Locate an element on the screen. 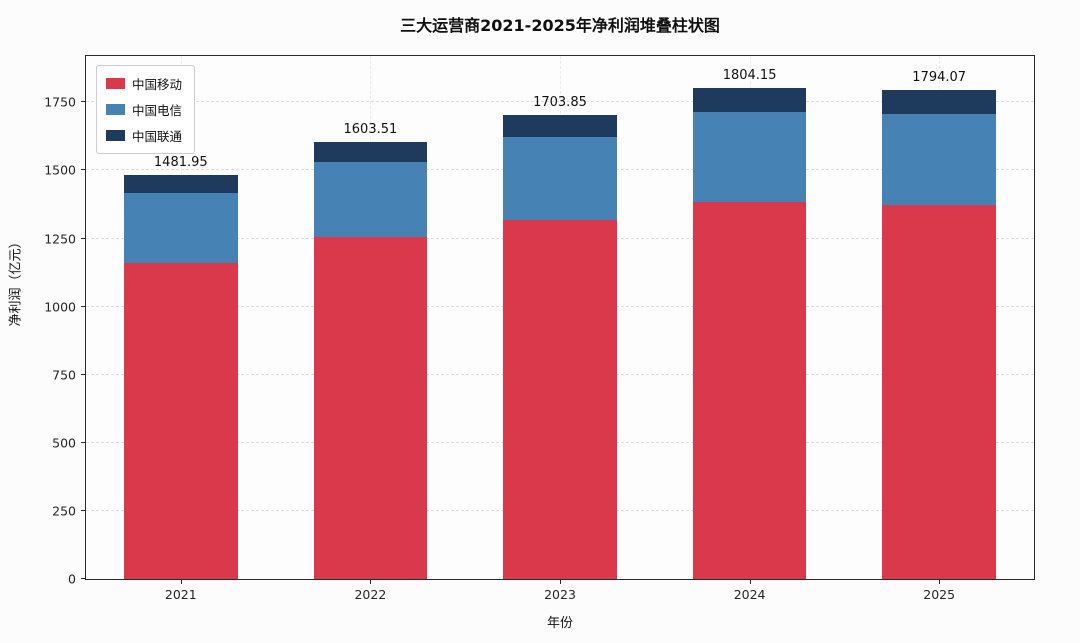 This screenshot has height=643, width=1080. bar-segment-中国移动-2023 is located at coordinates (560, 399).